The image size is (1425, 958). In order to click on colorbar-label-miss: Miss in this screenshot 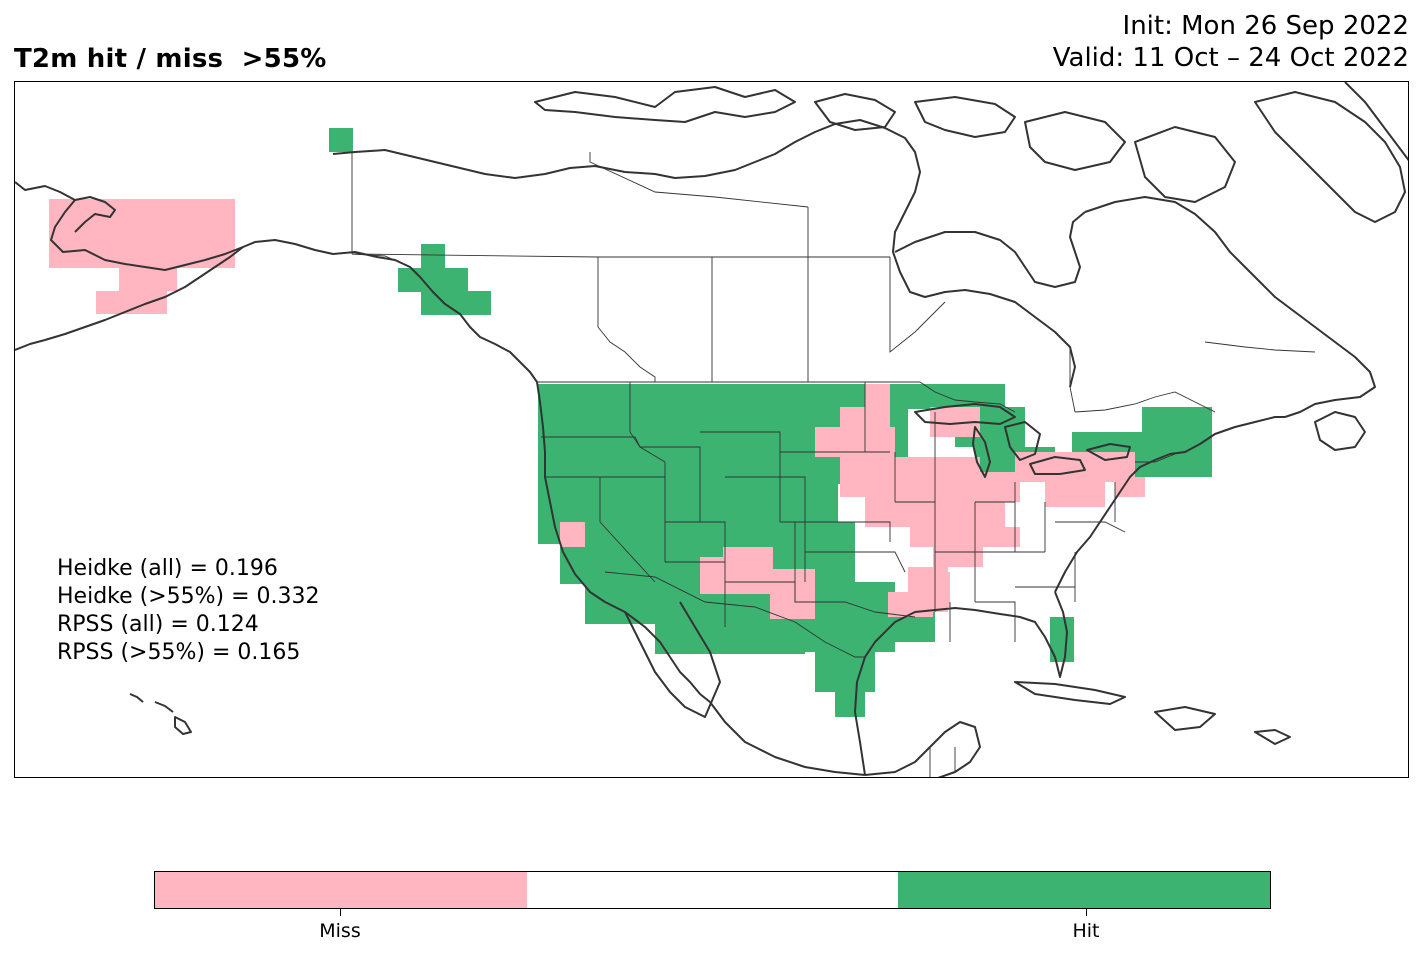, I will do `click(340, 931)`.